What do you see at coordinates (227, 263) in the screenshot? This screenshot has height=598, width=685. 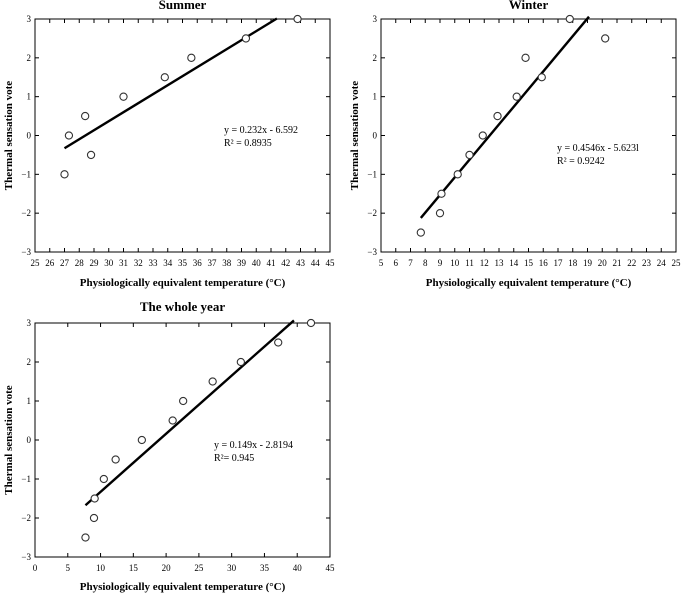 I see `x-tick-label: 38` at bounding box center [227, 263].